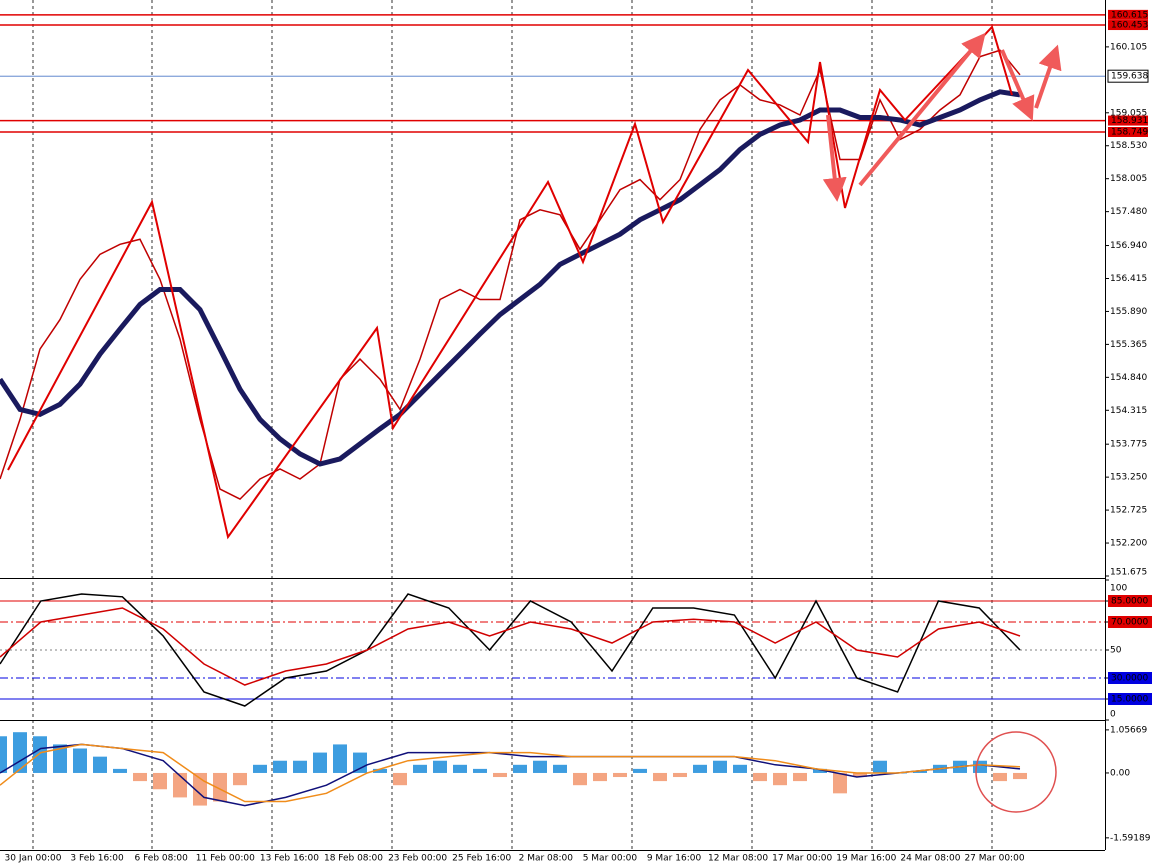  I want to click on highlight-circle, so click(1016, 772).